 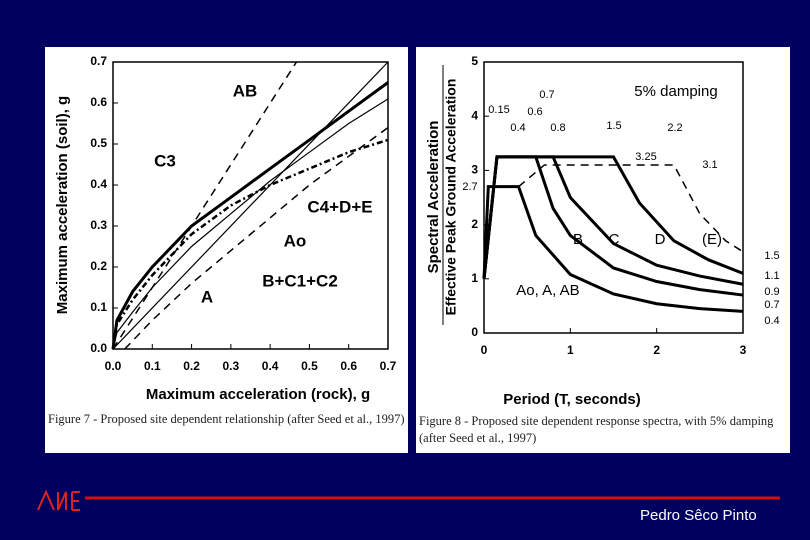 What do you see at coordinates (557, 128) in the screenshot?
I see `annotation: 0.8` at bounding box center [557, 128].